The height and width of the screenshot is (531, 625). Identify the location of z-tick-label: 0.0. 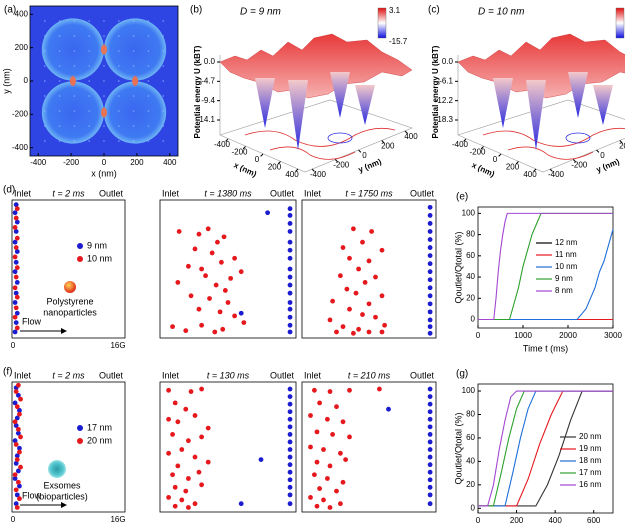
(448, 61).